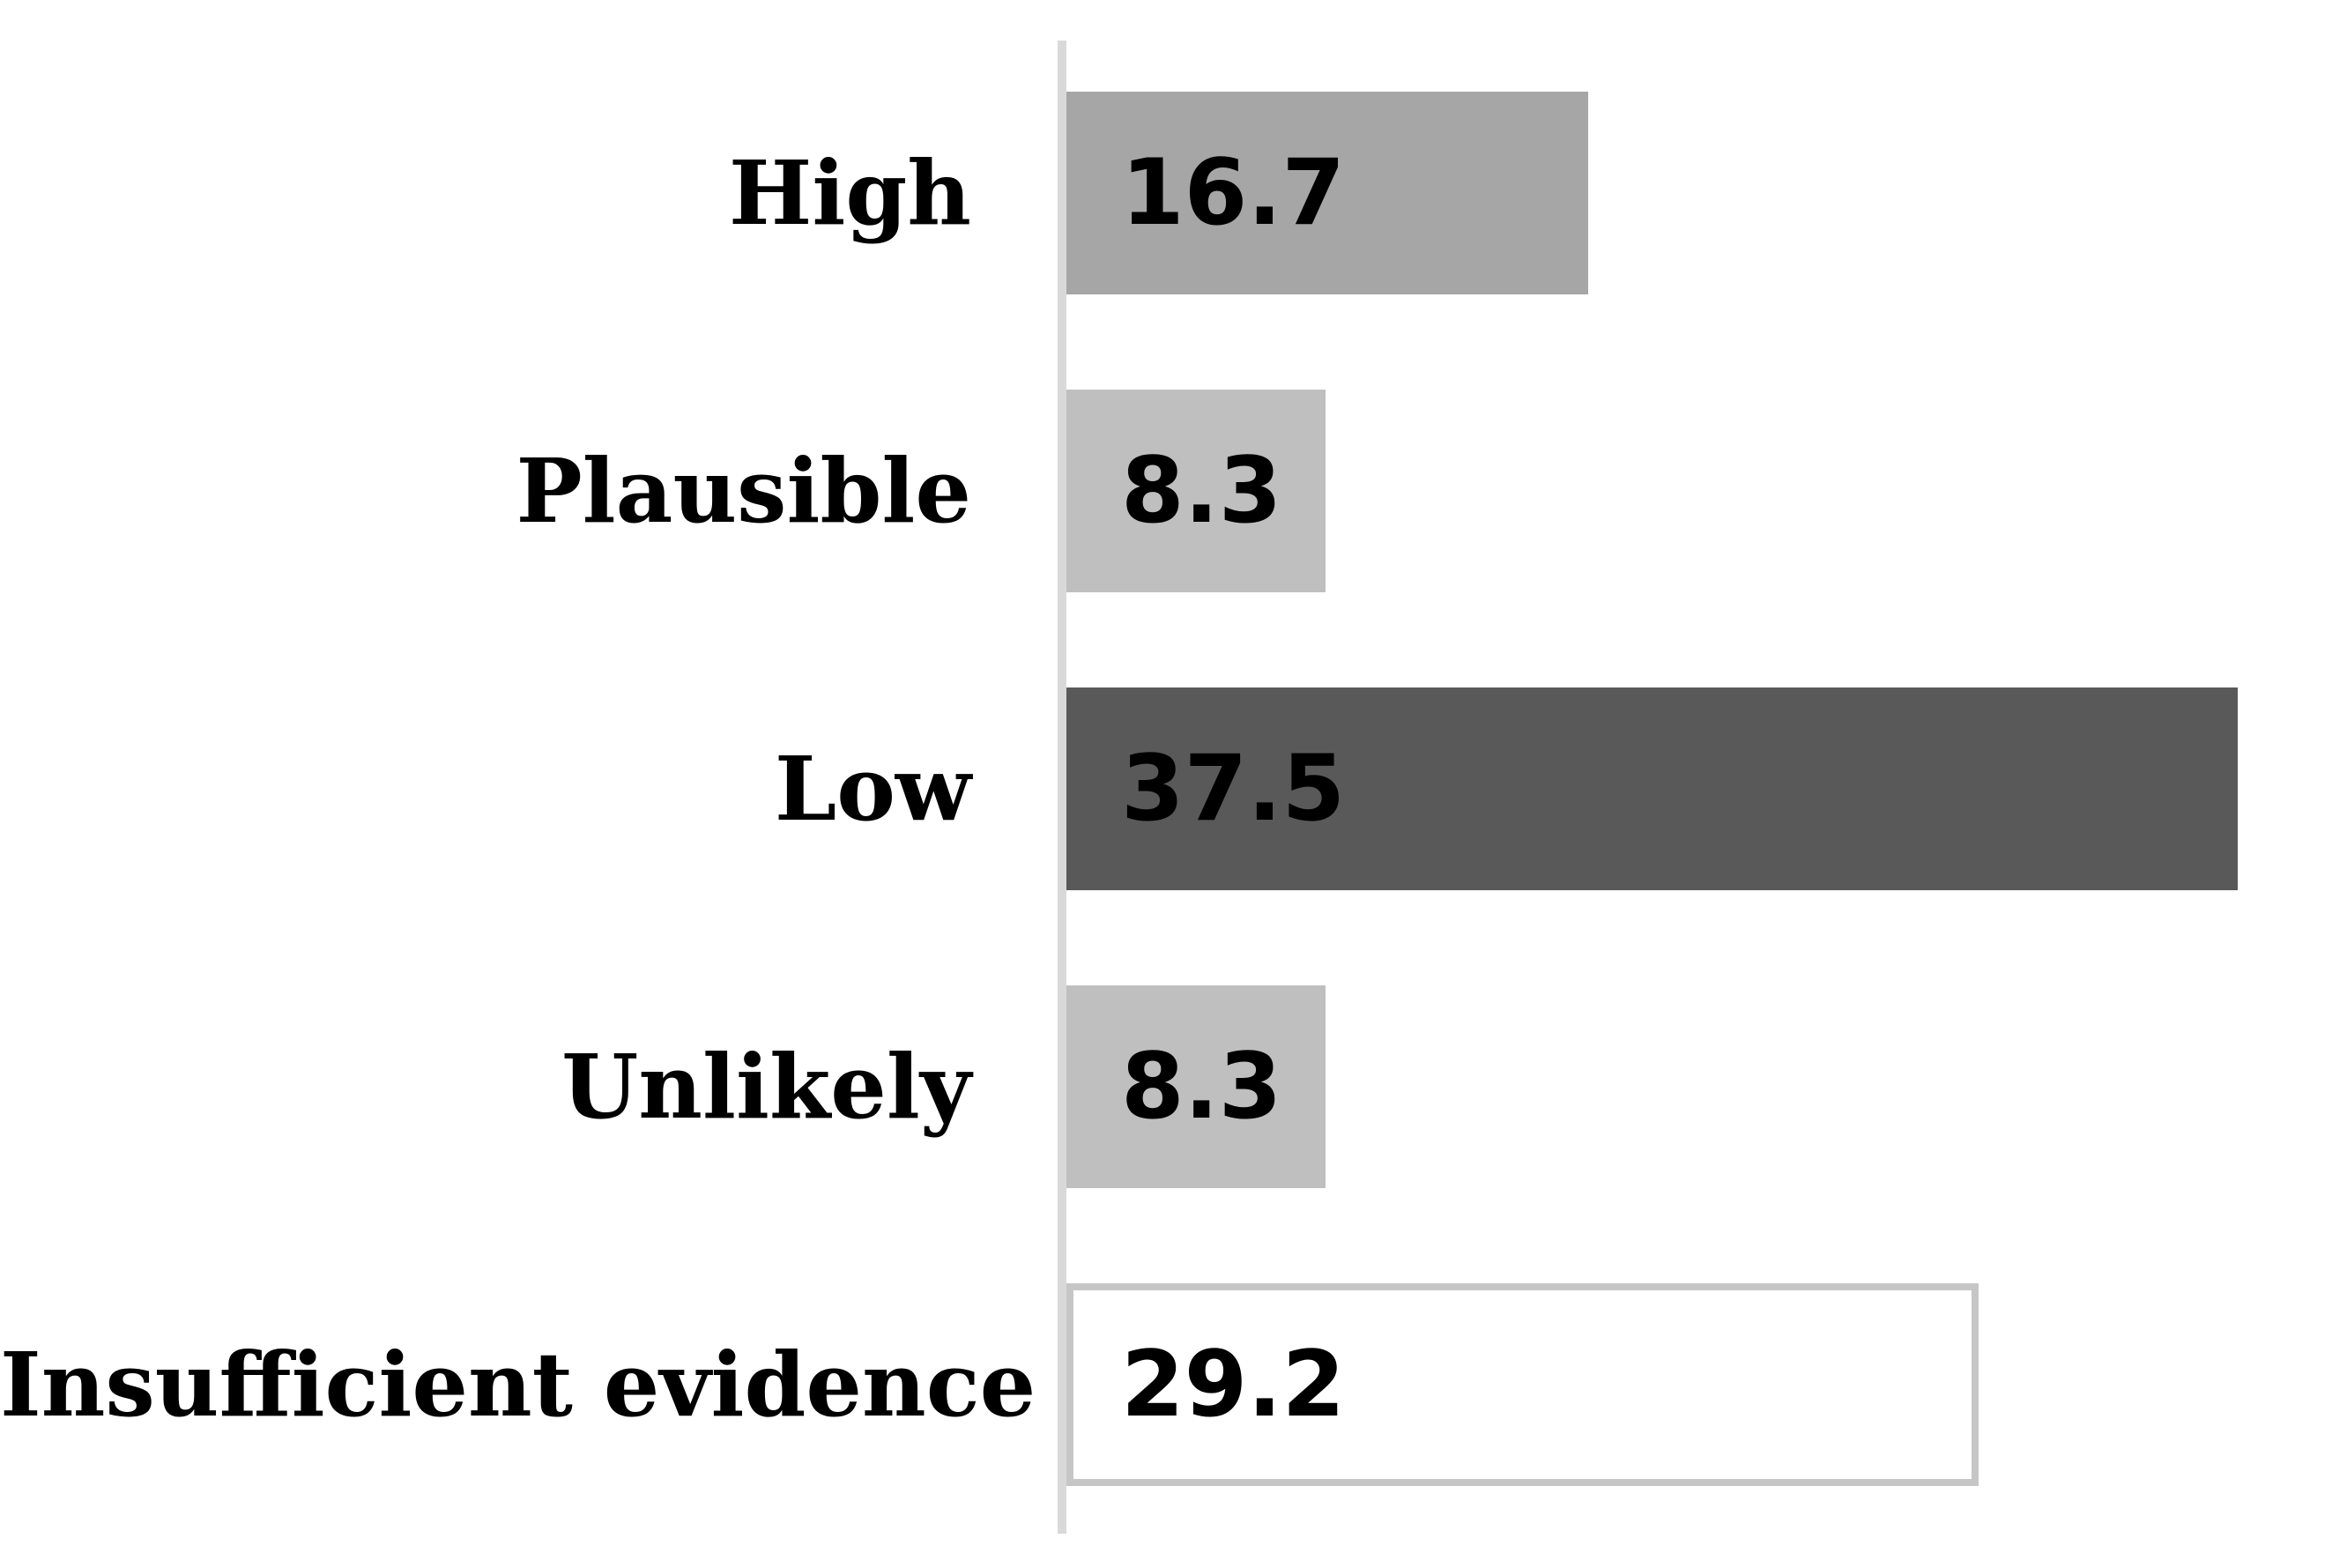 Image resolution: width=2347 pixels, height=1568 pixels. Describe the element at coordinates (1652, 788) in the screenshot. I see `bar: 37.5` at that location.